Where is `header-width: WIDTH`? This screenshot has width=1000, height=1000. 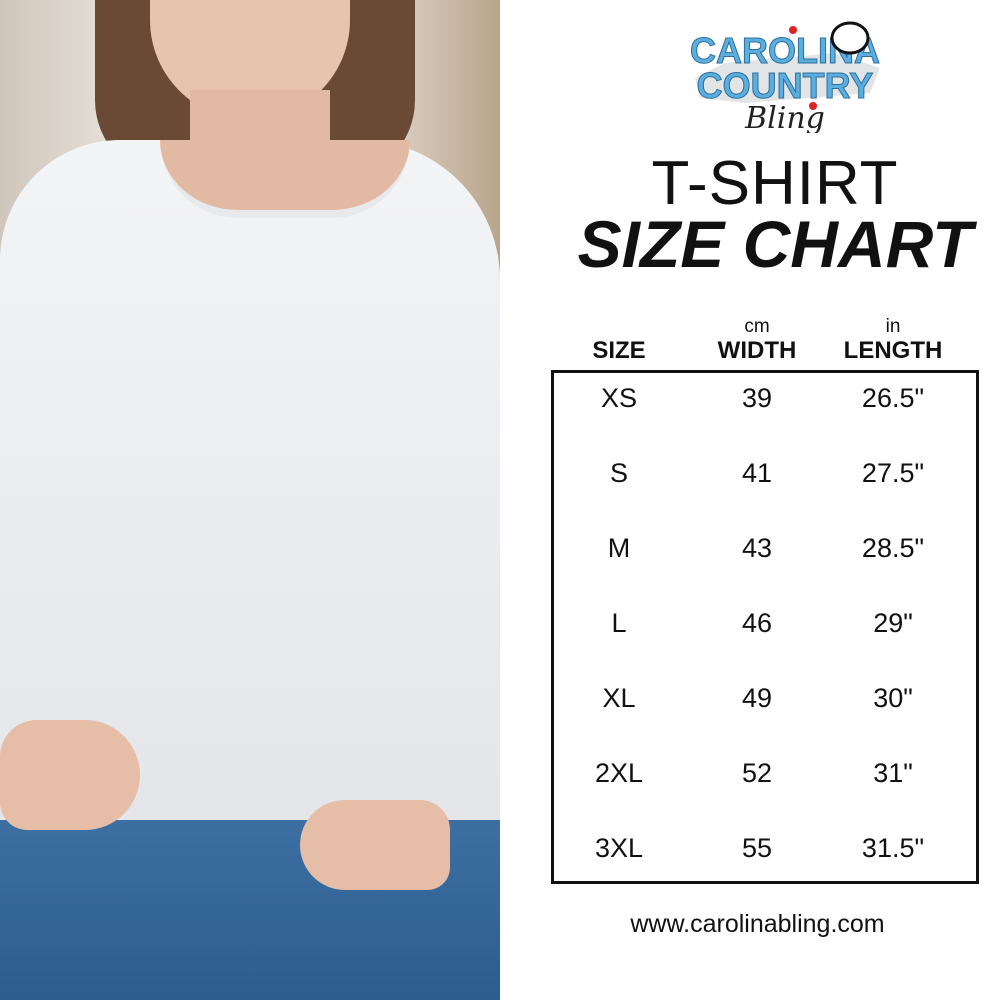
header-width: WIDTH is located at coordinates (757, 350).